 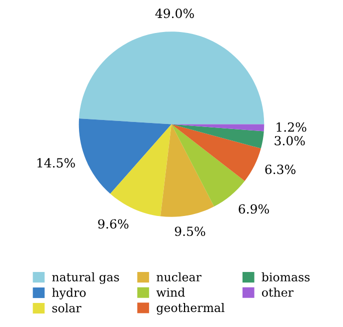 What do you see at coordinates (170, 292) in the screenshot?
I see `legend-label: wind` at bounding box center [170, 292].